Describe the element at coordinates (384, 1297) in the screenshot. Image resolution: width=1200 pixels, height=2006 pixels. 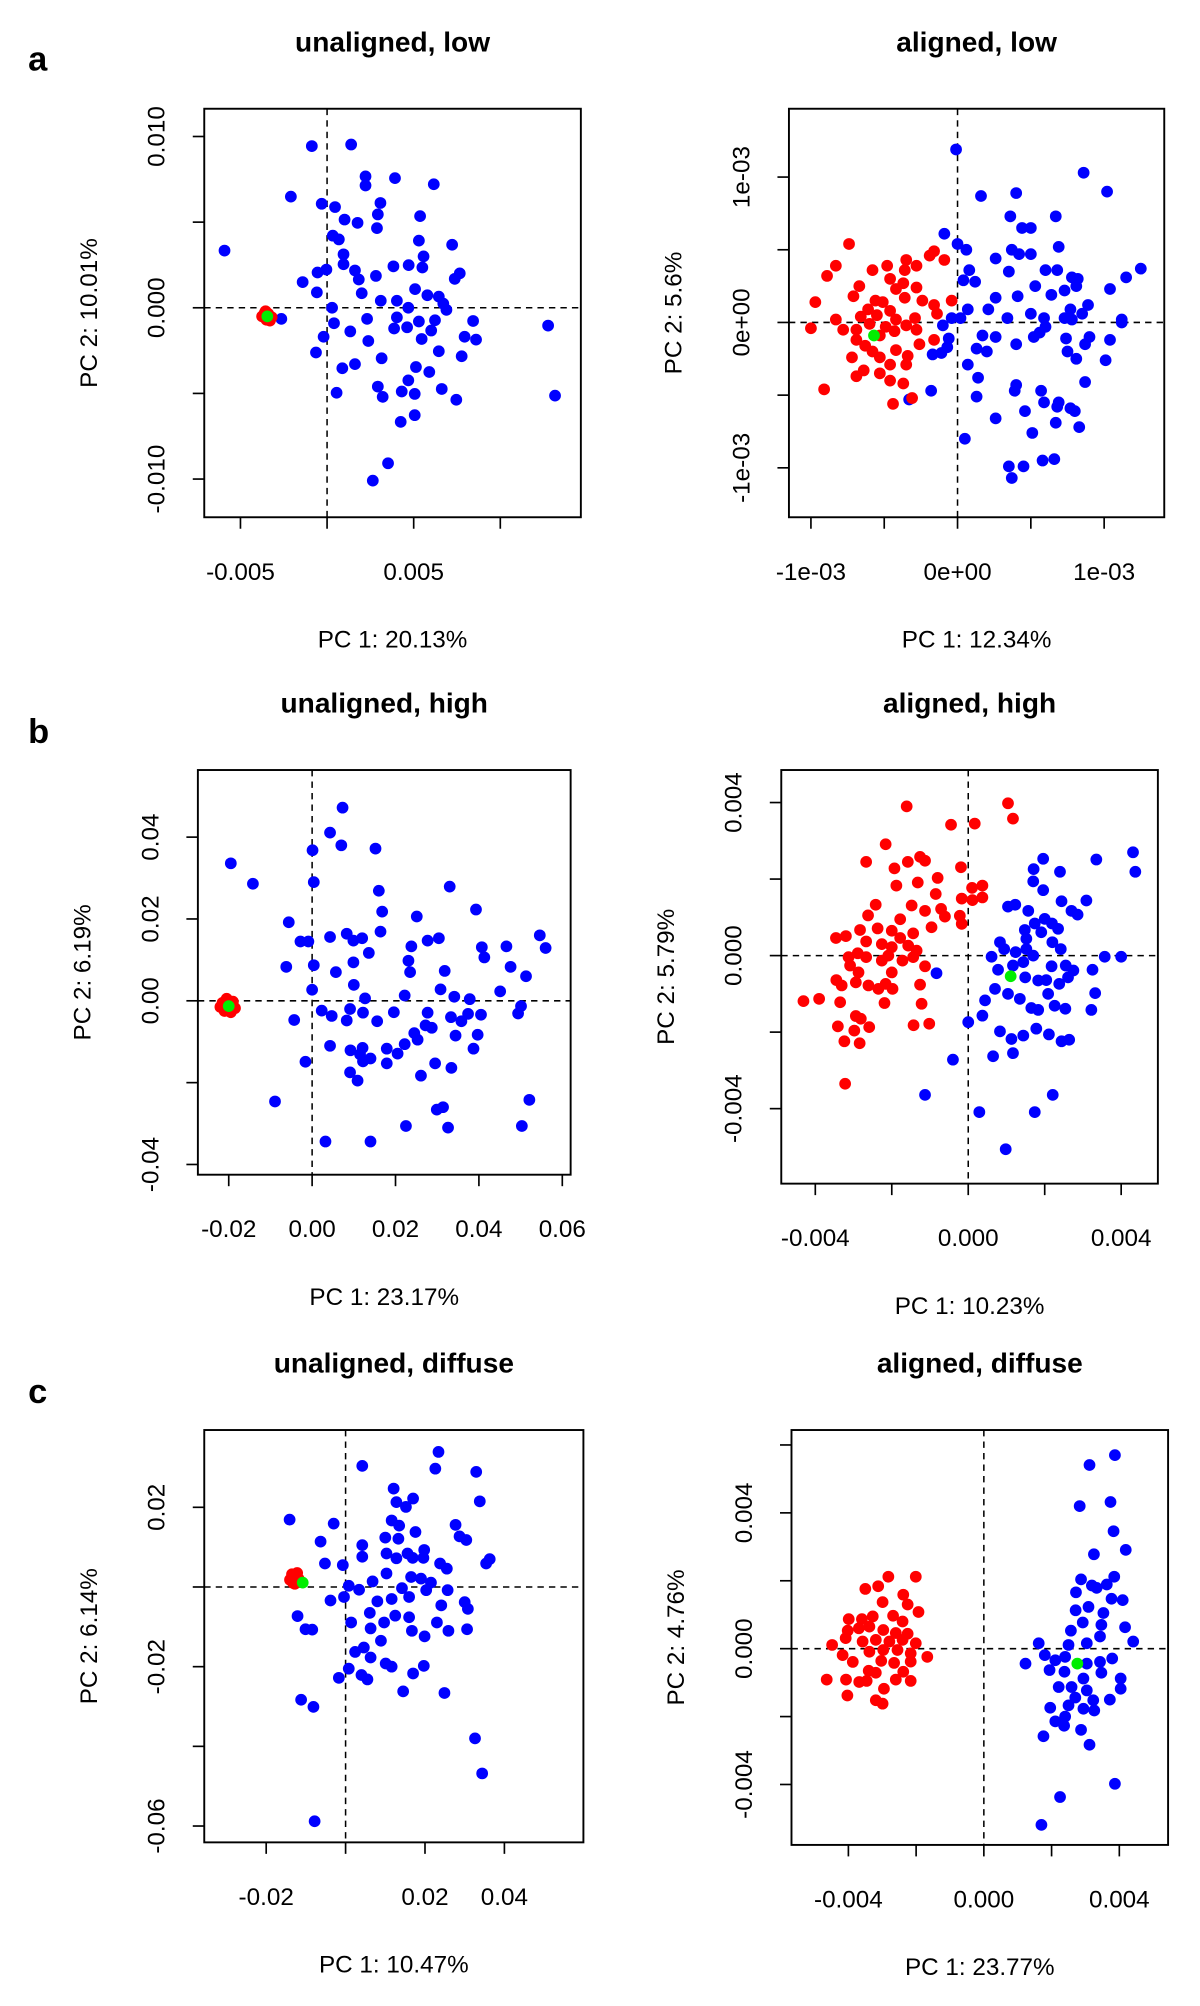
I see `x-axis-label: PC 1: 23.17%` at that location.